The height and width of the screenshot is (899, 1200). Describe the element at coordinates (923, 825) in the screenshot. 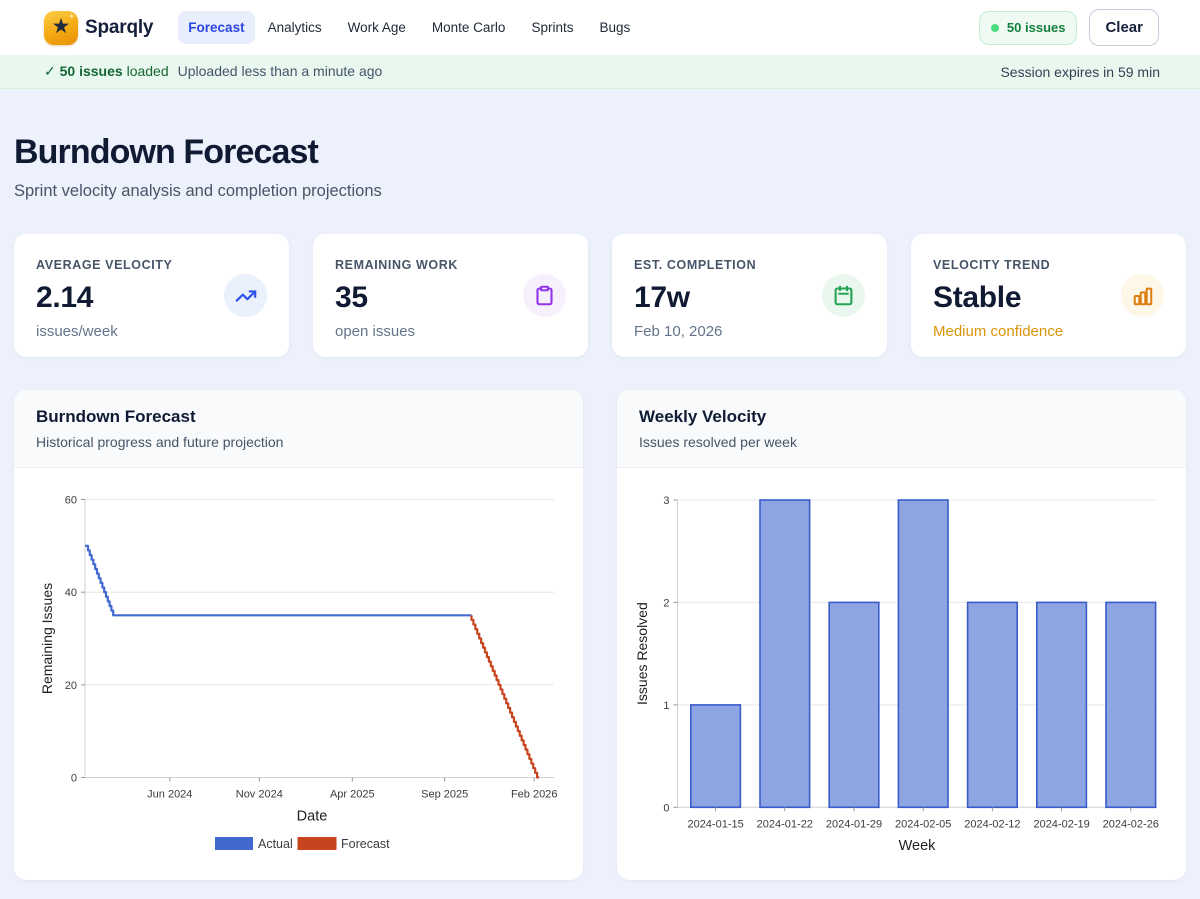

I see `svg-text: 2024-02-05` at that location.